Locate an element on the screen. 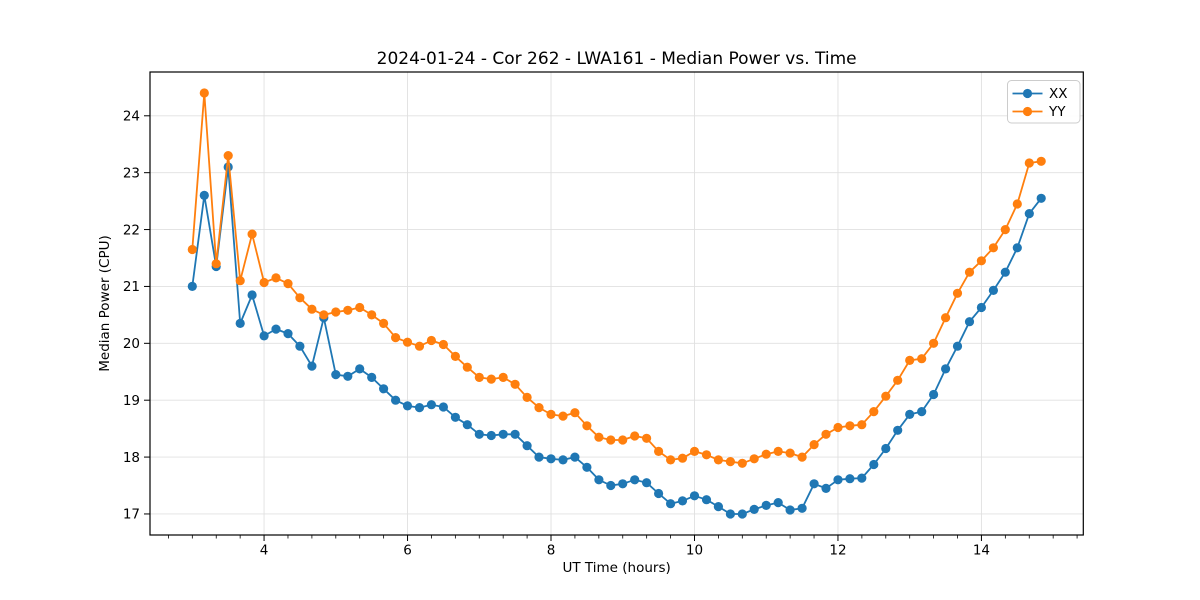 The width and height of the screenshot is (1200, 600). legend-item-XX: XX is located at coordinates (1040, 94).